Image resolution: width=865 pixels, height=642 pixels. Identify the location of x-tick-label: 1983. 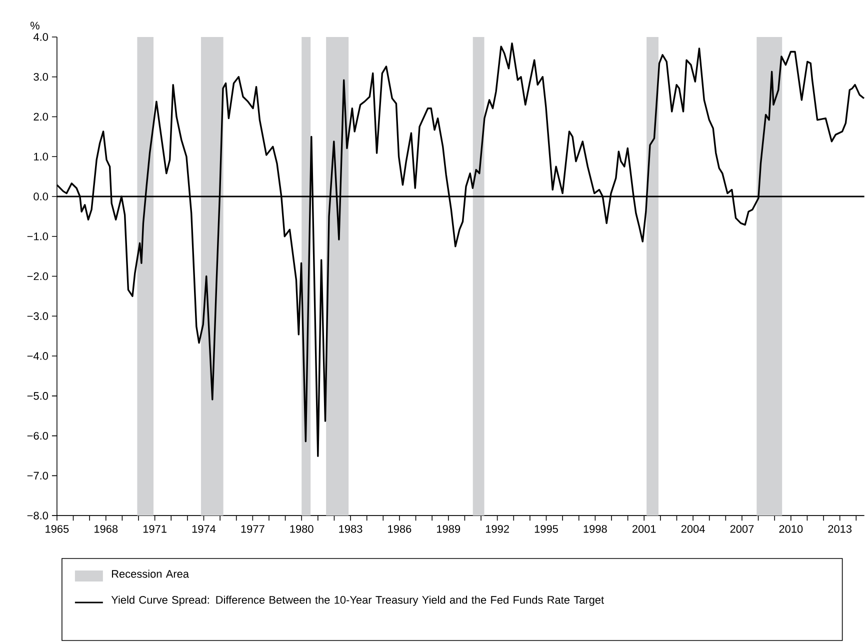
(350, 528).